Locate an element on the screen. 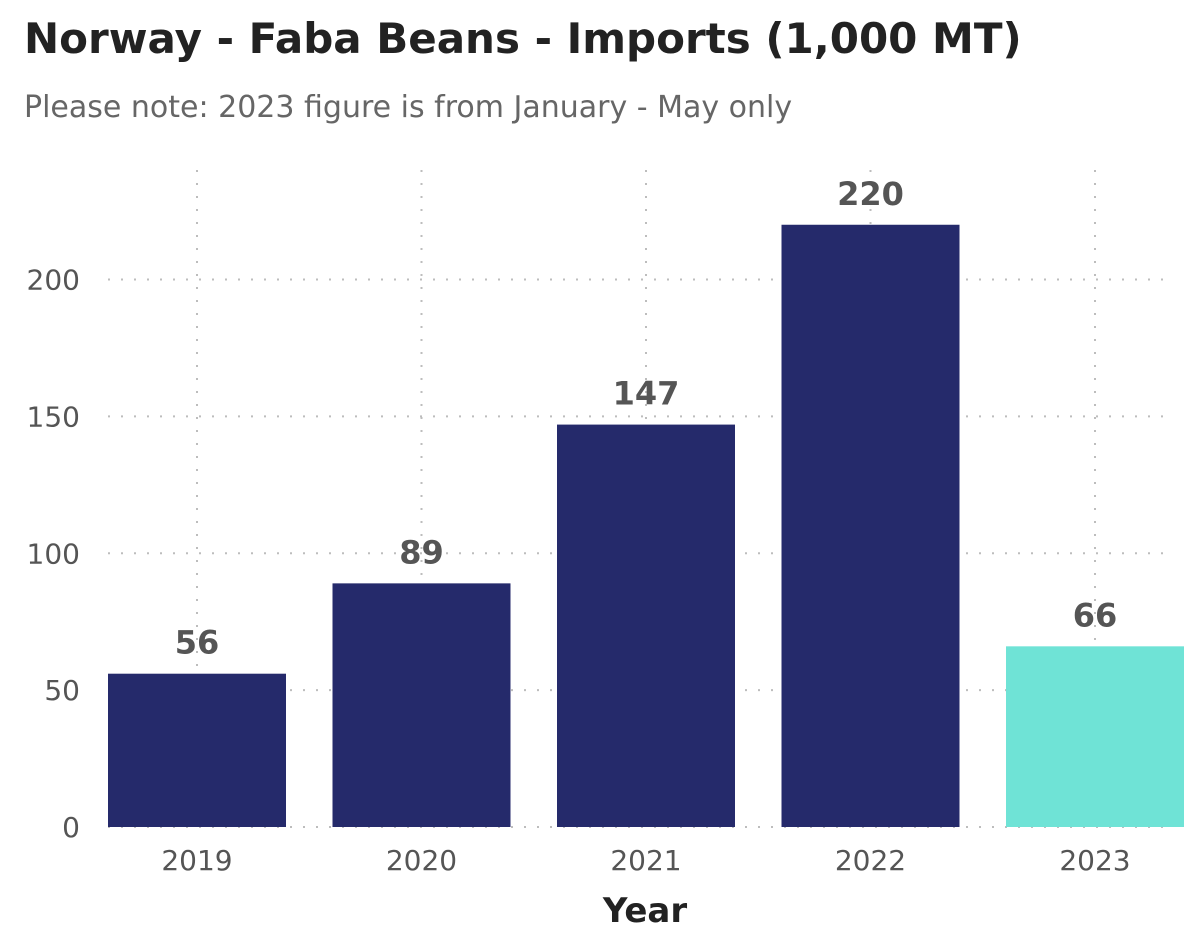 This screenshot has width=1200, height=943. y-tick-label: 50 is located at coordinates (62, 690).